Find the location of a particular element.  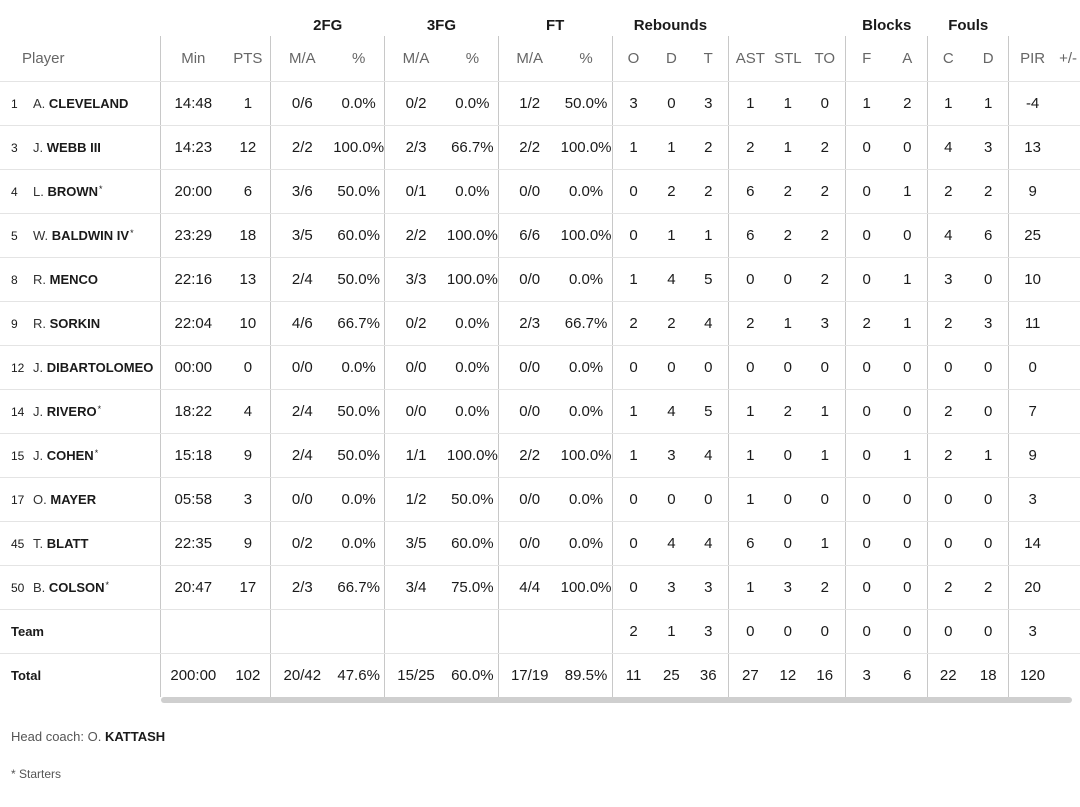

col-header-ast: AST is located at coordinates (750, 59).